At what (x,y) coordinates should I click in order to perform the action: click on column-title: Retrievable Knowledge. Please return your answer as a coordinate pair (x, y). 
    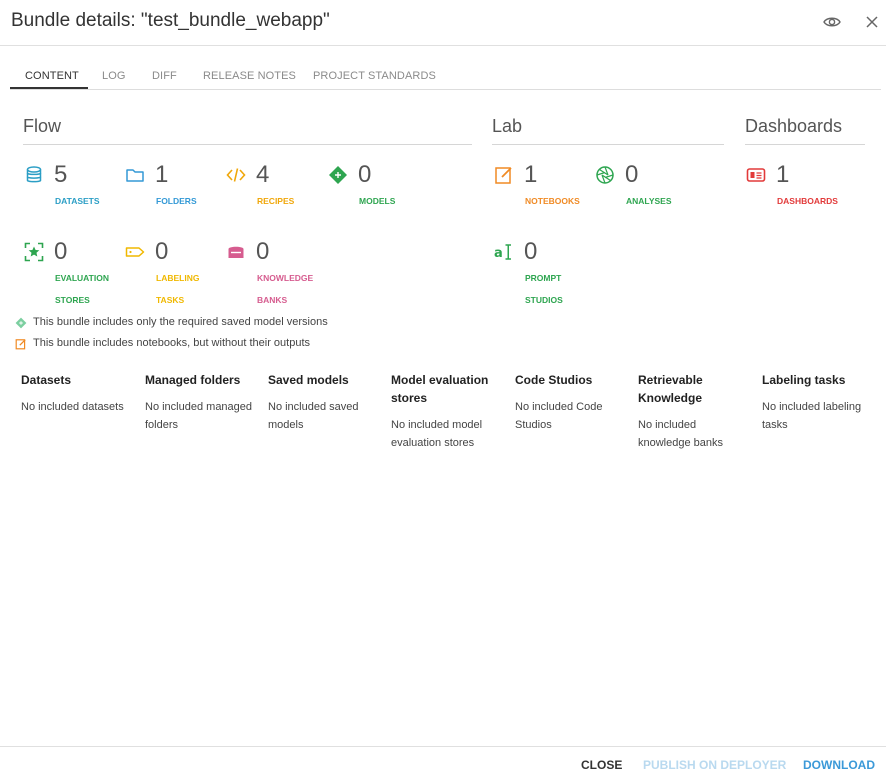
    Looking at the image, I should click on (670, 389).